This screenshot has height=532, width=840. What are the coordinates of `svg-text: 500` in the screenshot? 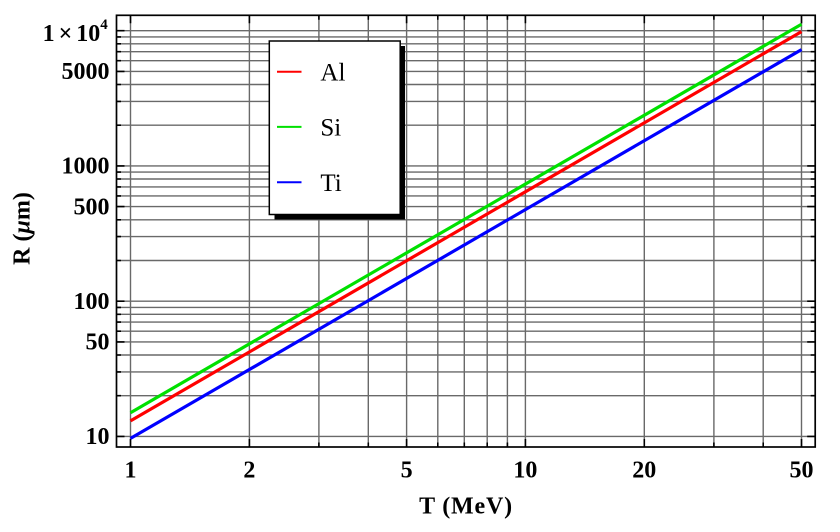 It's located at (92, 207).